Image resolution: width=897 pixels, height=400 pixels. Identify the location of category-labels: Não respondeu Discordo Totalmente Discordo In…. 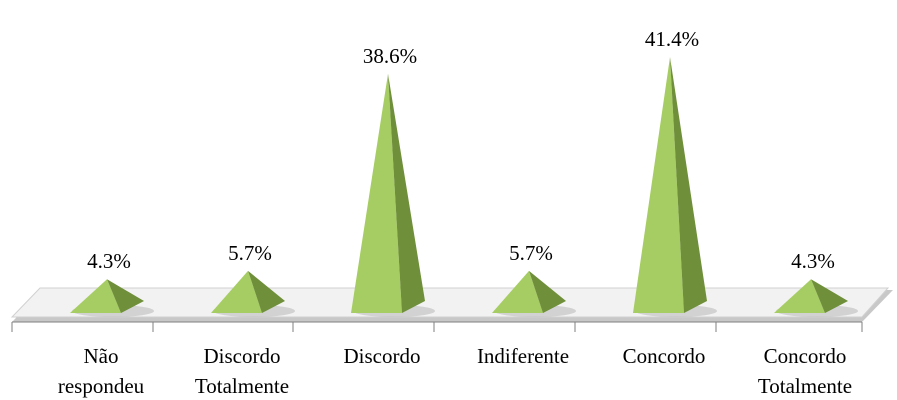
(455, 371).